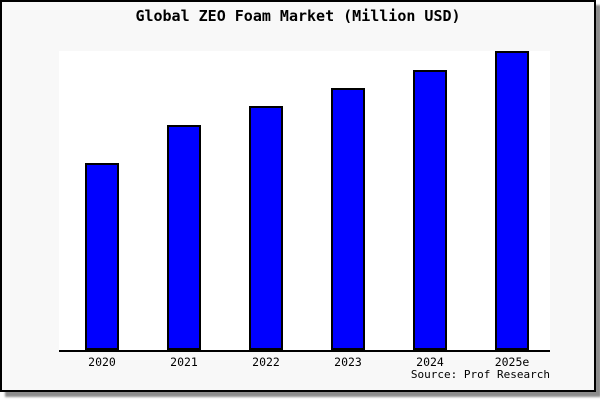 This screenshot has height=400, width=600. I want to click on bar-2022, so click(266, 227).